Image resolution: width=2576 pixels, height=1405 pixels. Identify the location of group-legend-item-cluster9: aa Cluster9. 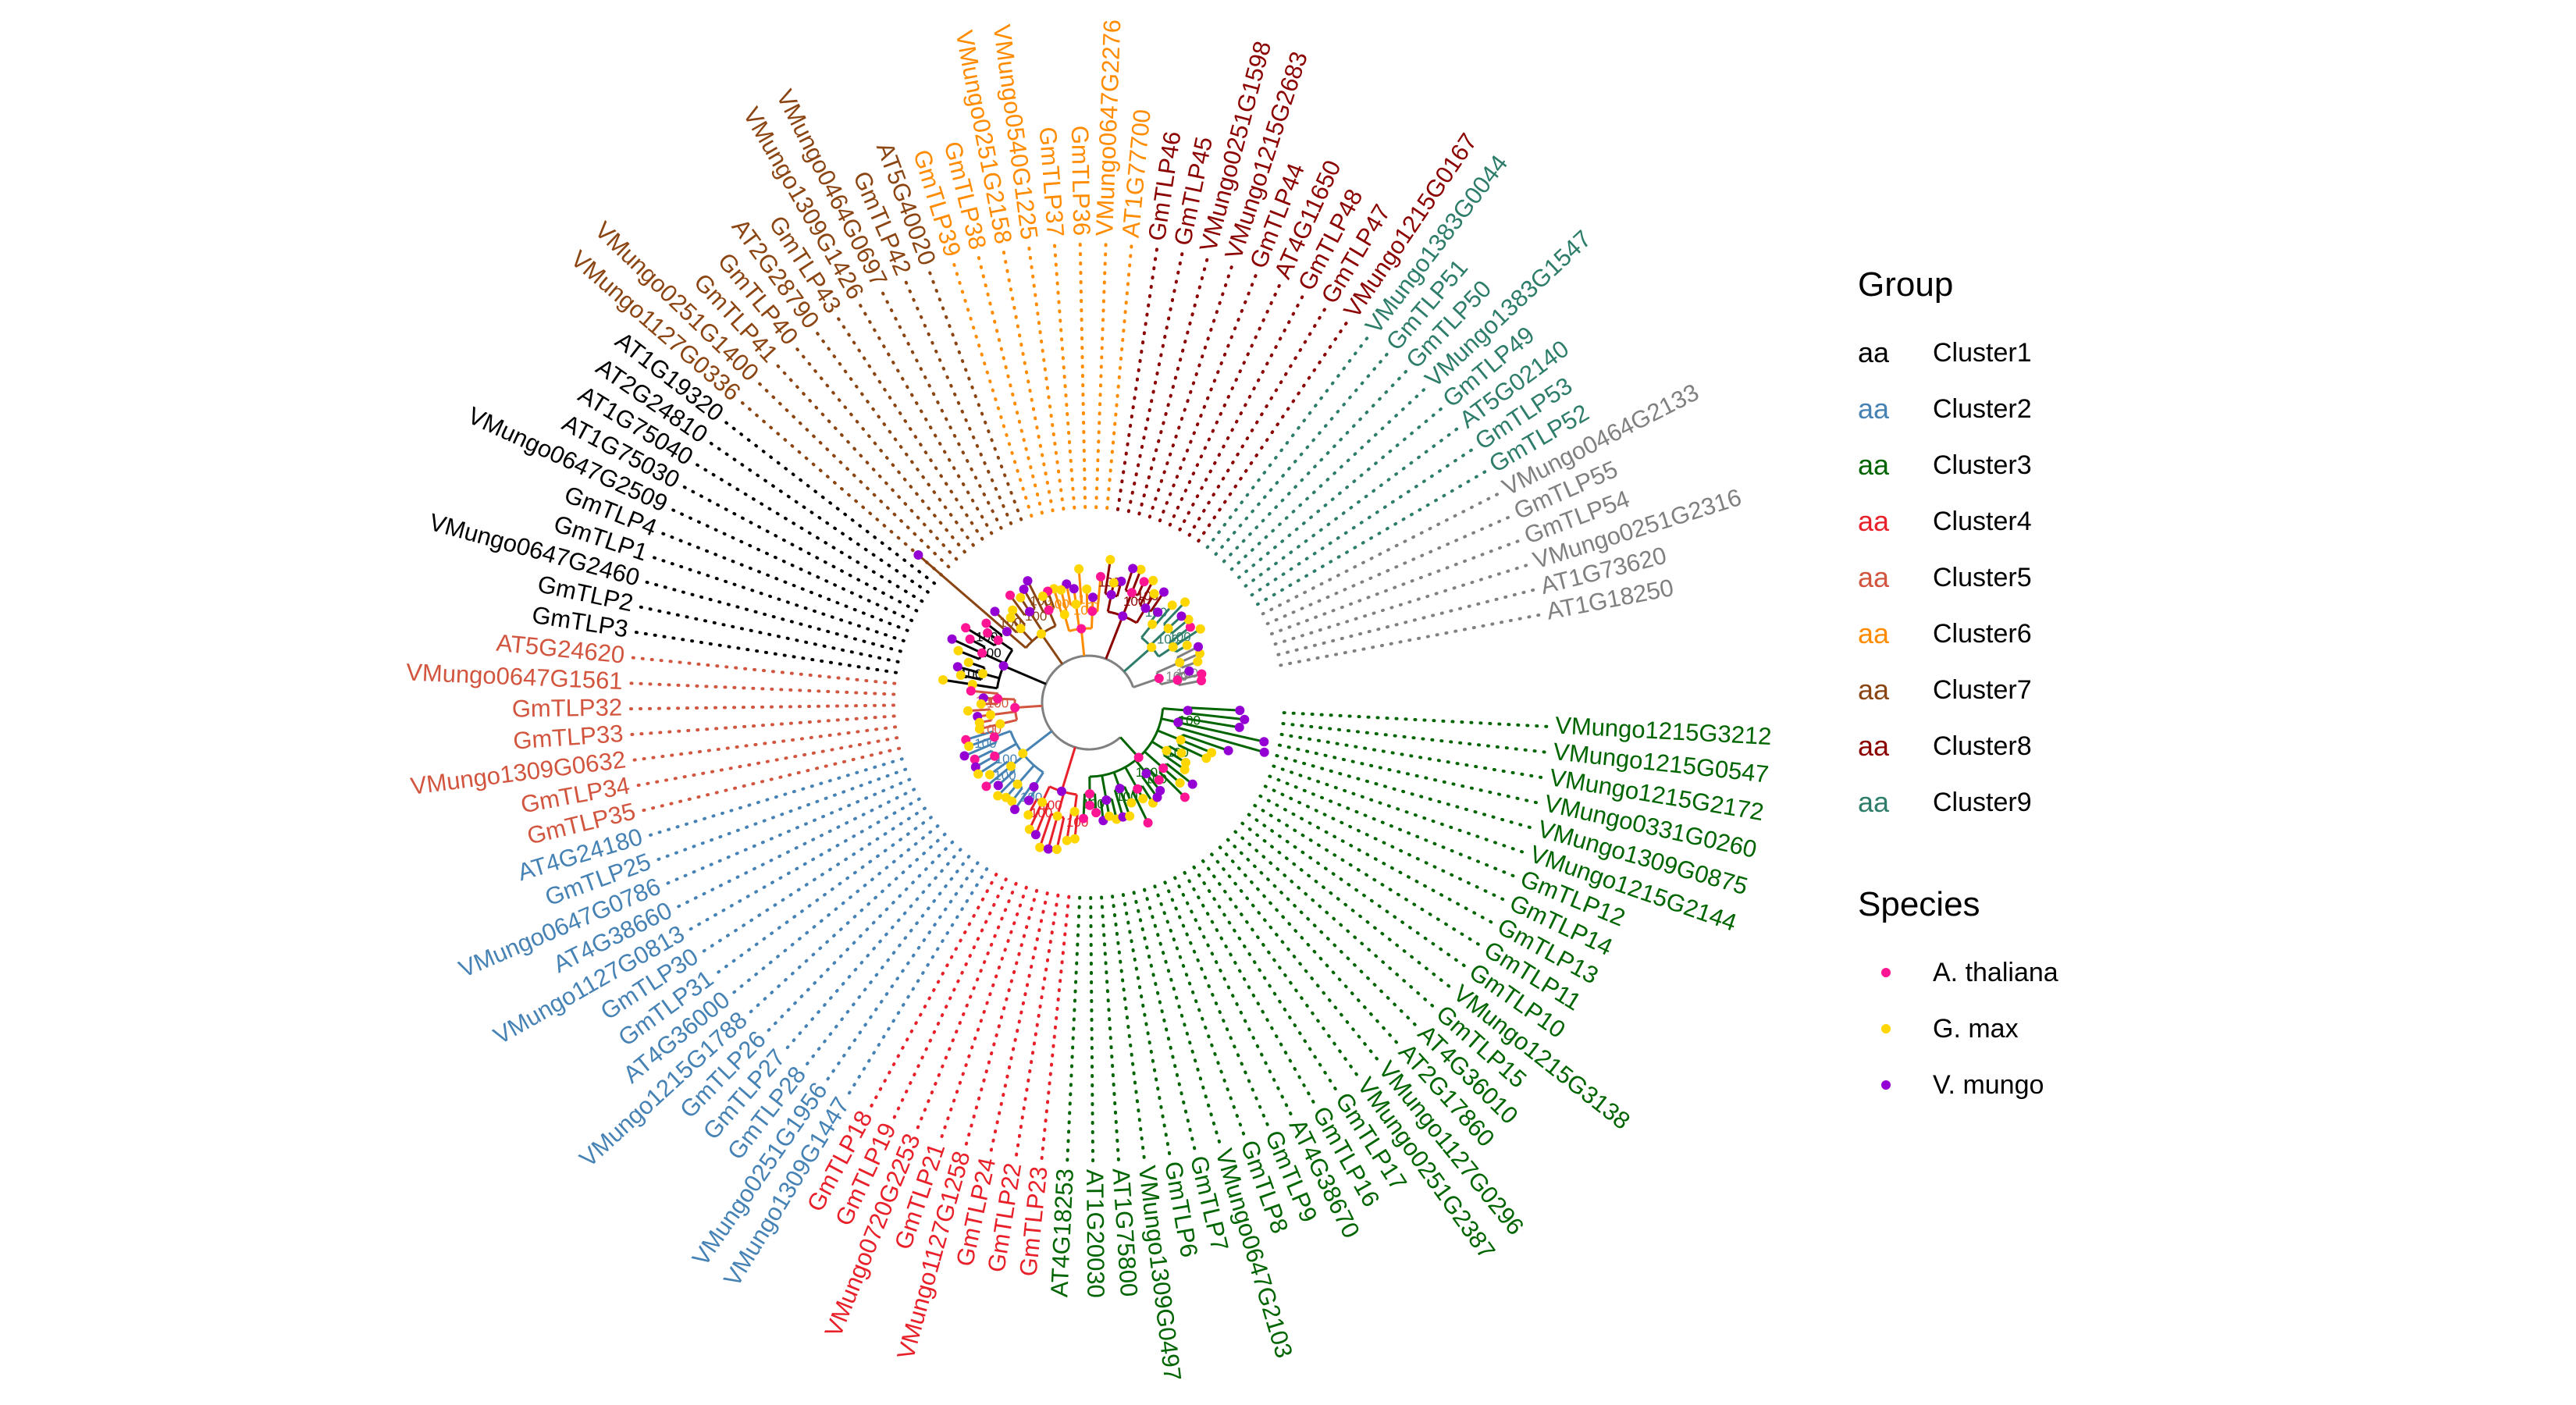
(2092, 803).